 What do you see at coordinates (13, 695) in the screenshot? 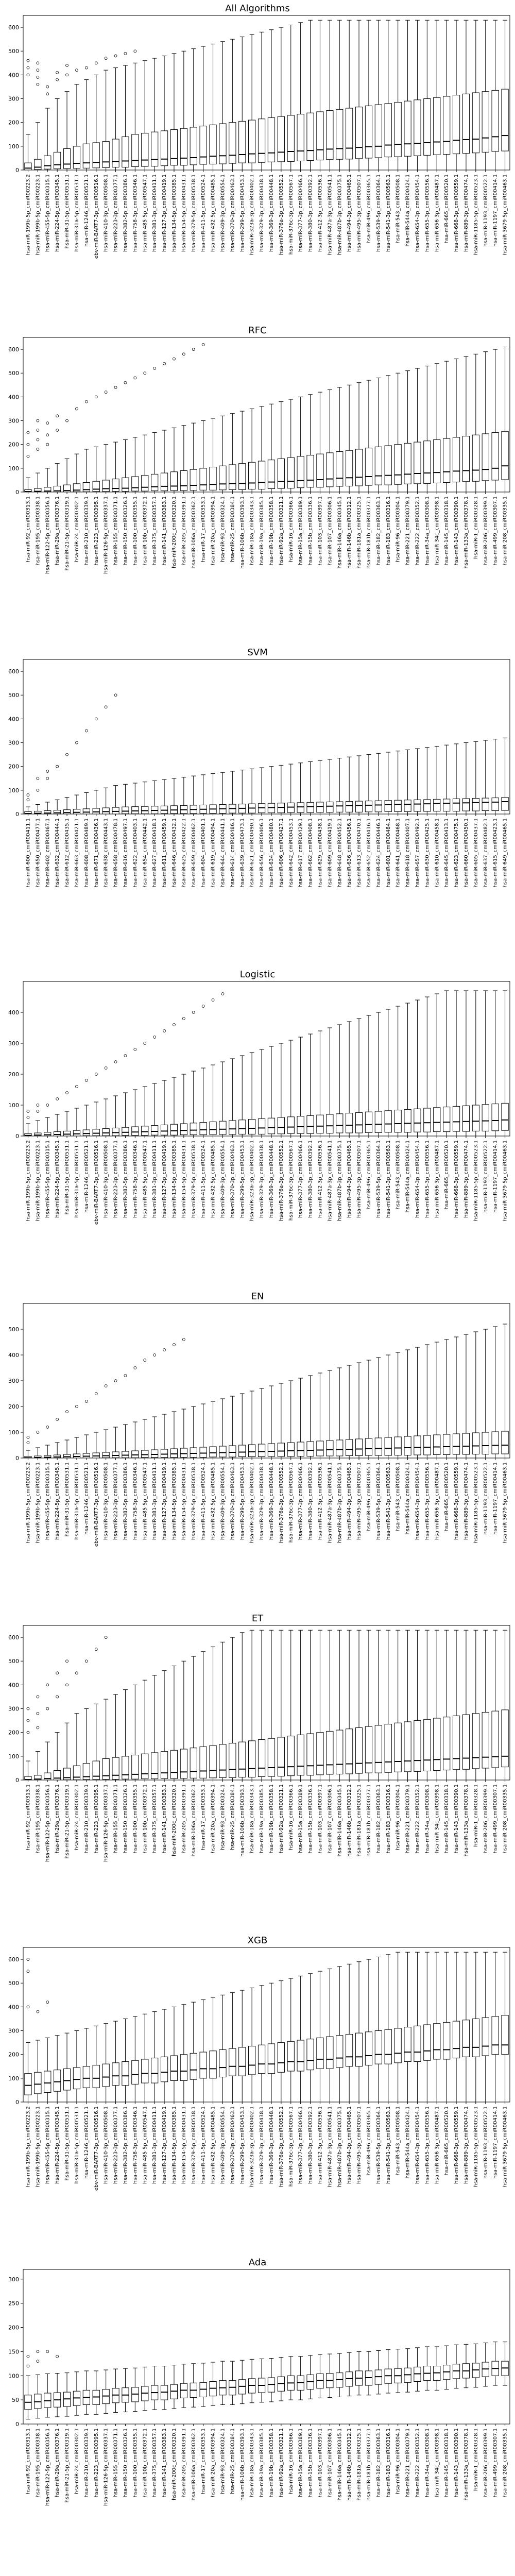
I see `y-tick-label: 500` at bounding box center [13, 695].